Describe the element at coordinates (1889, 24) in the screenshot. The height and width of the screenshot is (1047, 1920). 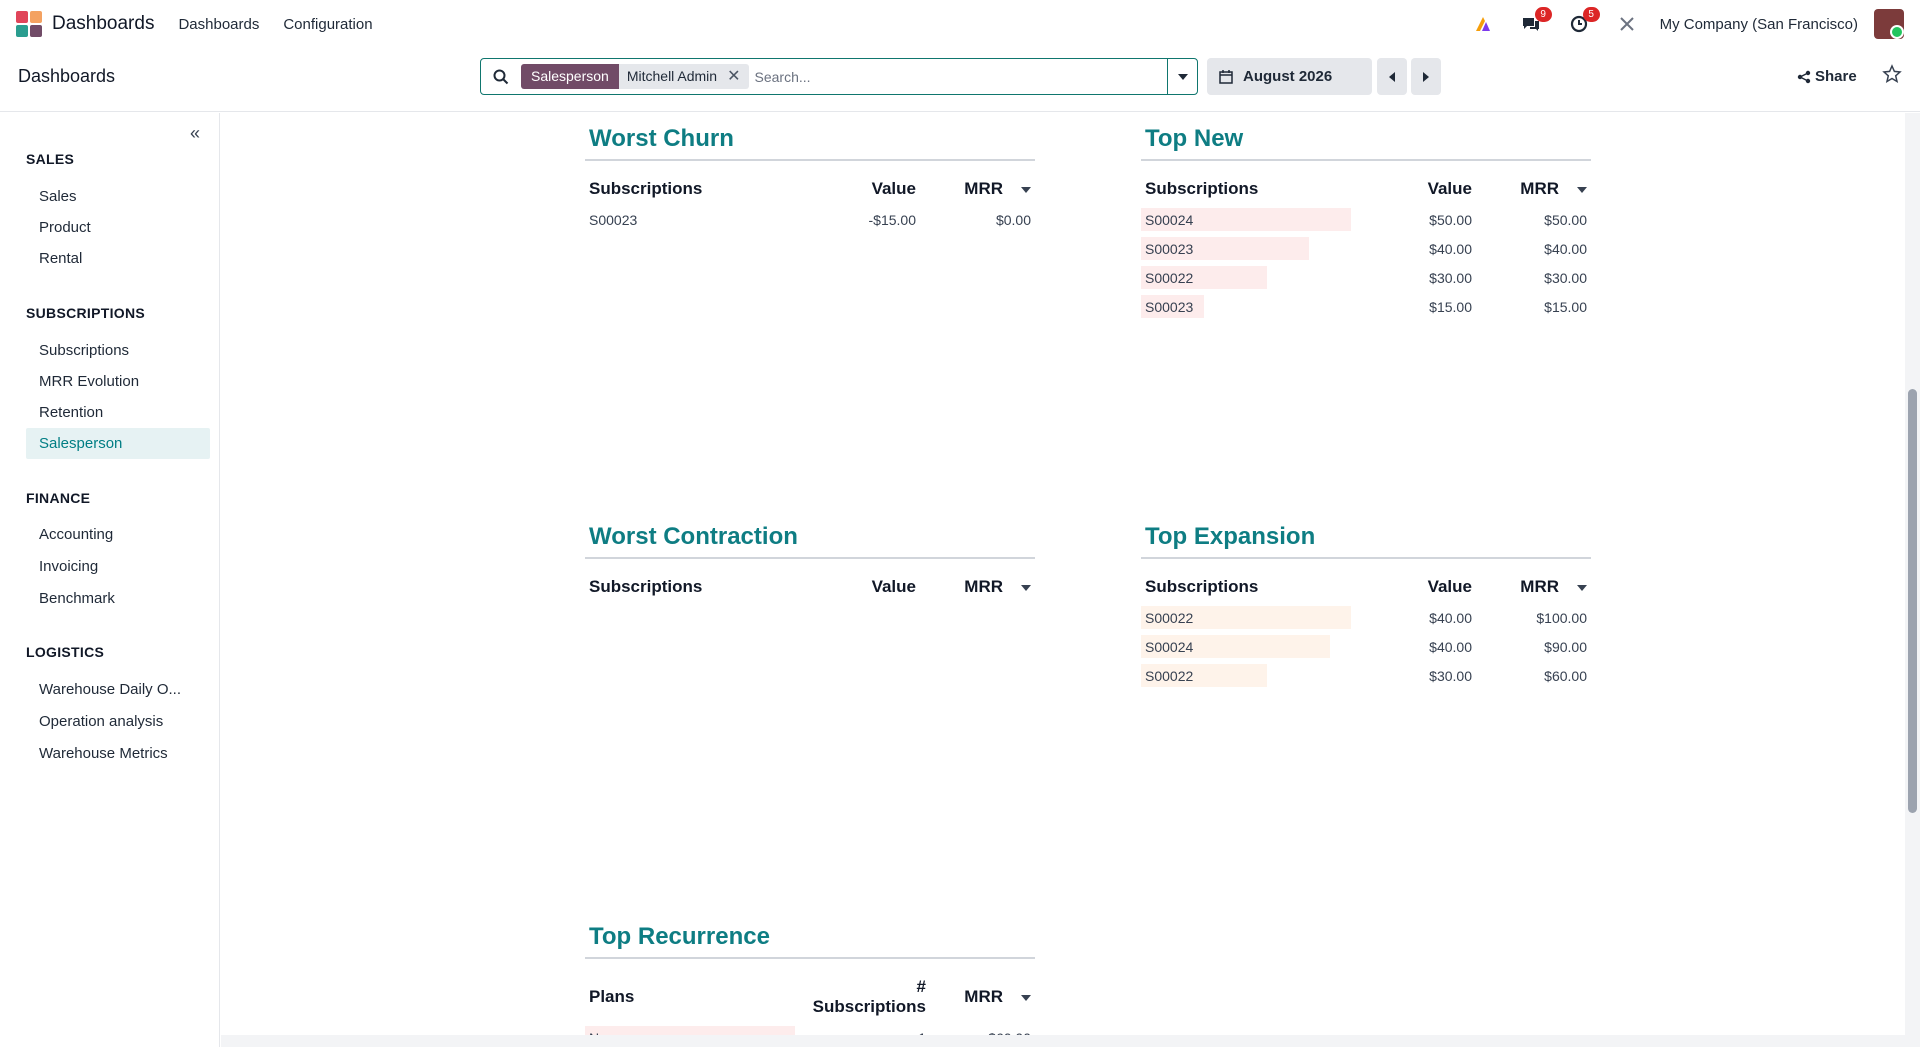
I see `user-avatar` at that location.